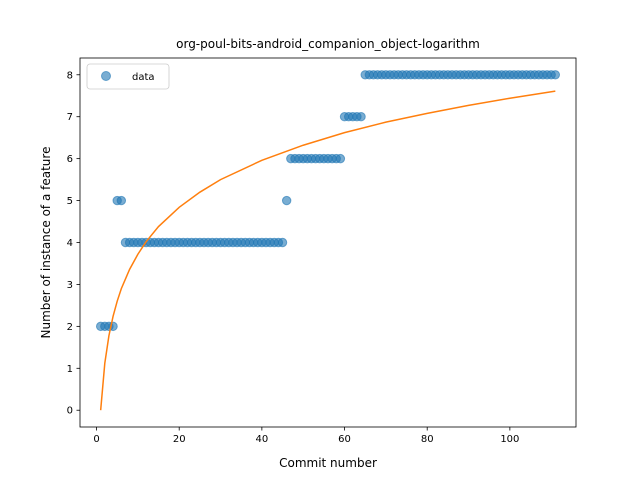  What do you see at coordinates (509, 439) in the screenshot?
I see `x-tick-label: 100` at bounding box center [509, 439].